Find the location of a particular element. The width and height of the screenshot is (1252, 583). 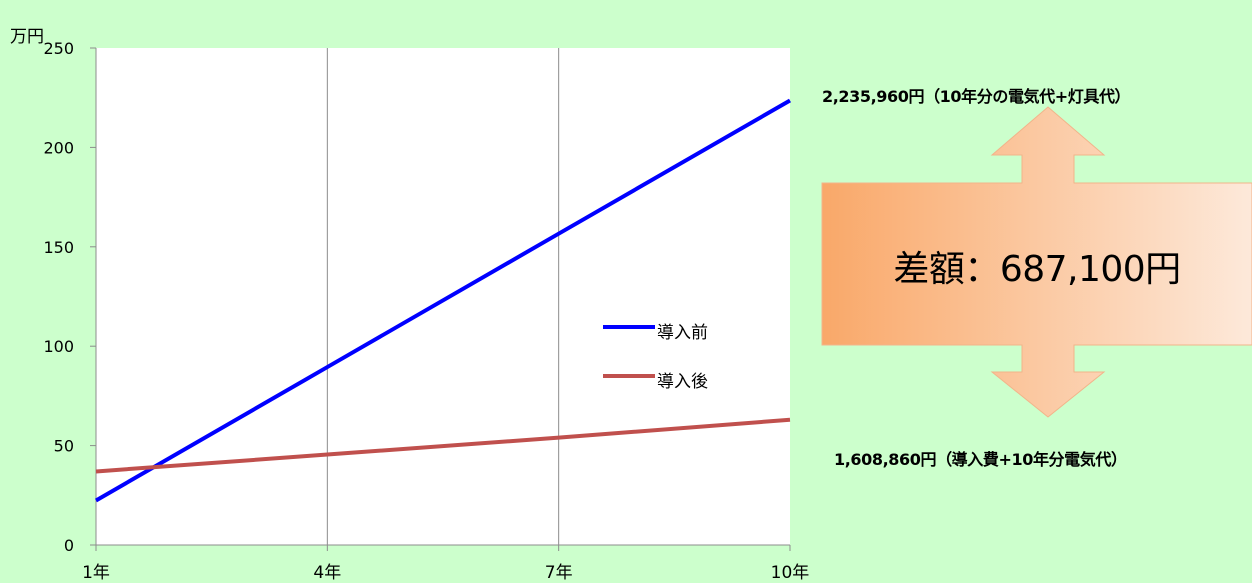

y-axis: 0 50 100 150 200 250 is located at coordinates (70, 297).